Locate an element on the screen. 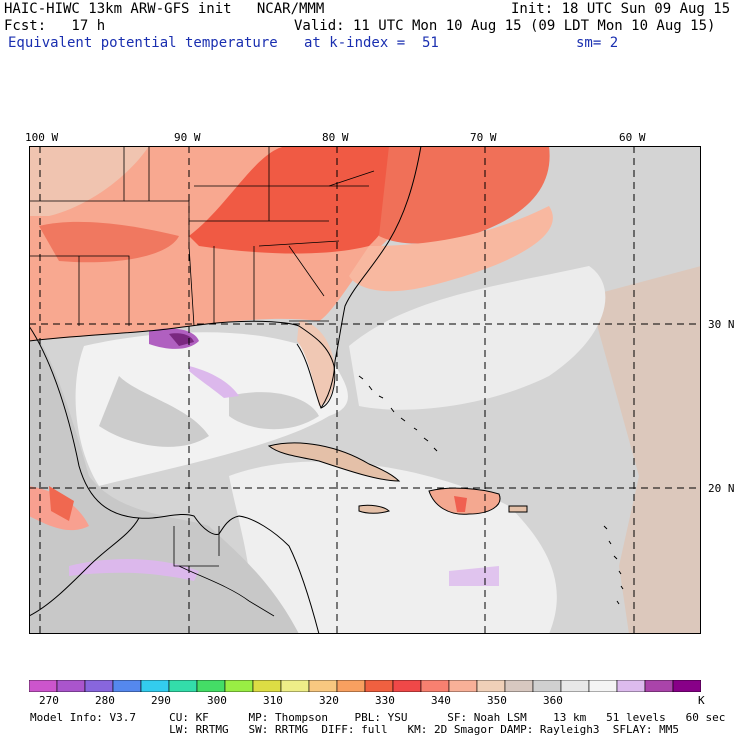 The image size is (740, 740). colorbar-tick-label: 340 is located at coordinates (441, 700).